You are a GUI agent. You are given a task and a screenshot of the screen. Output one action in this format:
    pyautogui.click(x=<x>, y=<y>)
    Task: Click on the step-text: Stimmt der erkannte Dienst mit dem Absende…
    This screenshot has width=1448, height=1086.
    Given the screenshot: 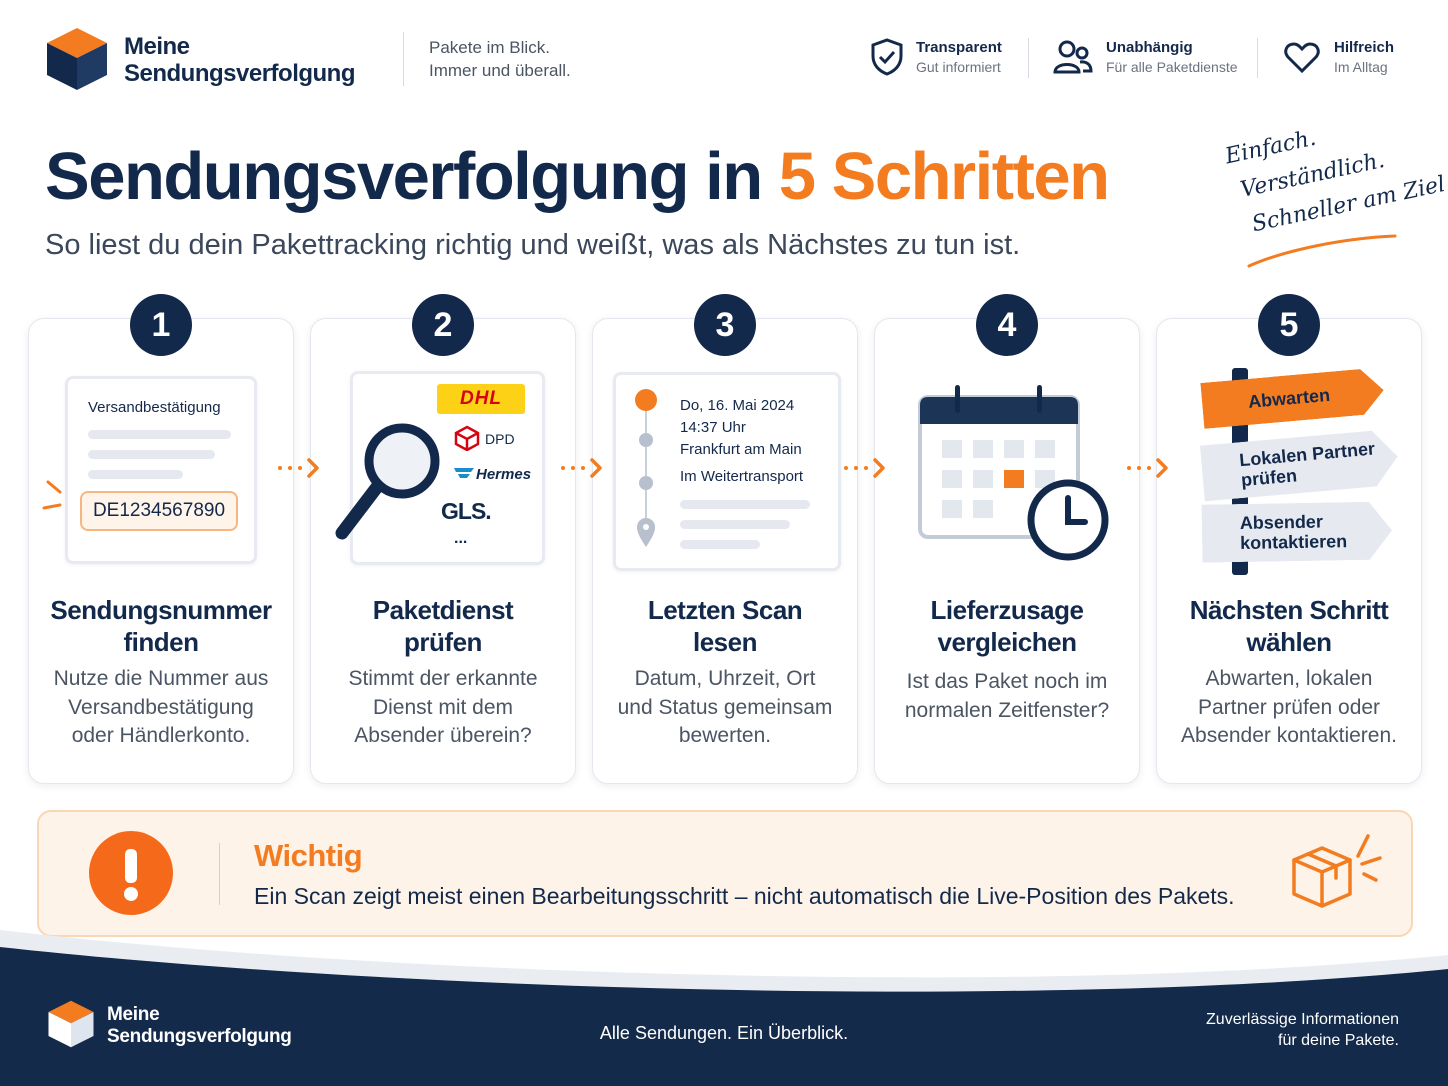 What is the action you would take?
    pyautogui.click(x=443, y=708)
    